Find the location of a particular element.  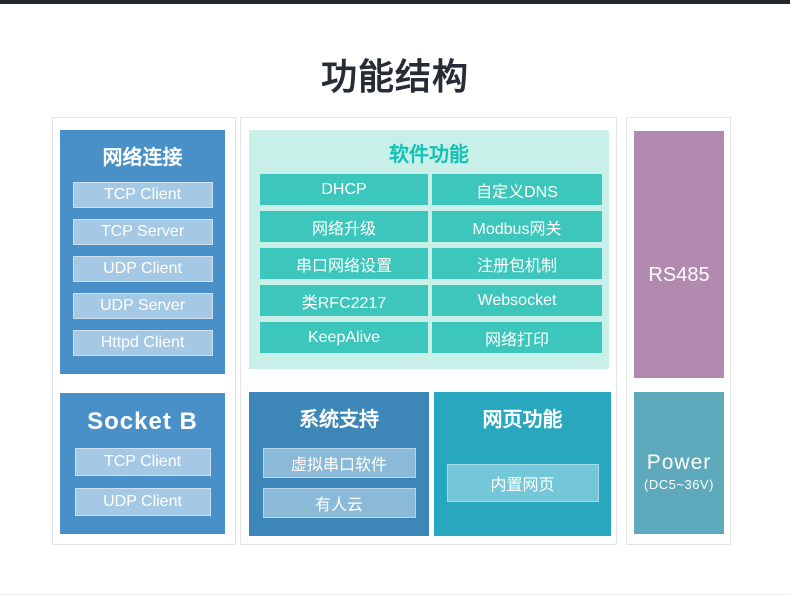

panel-hardware: RS485 Power (DC5~36V) is located at coordinates (678, 331).